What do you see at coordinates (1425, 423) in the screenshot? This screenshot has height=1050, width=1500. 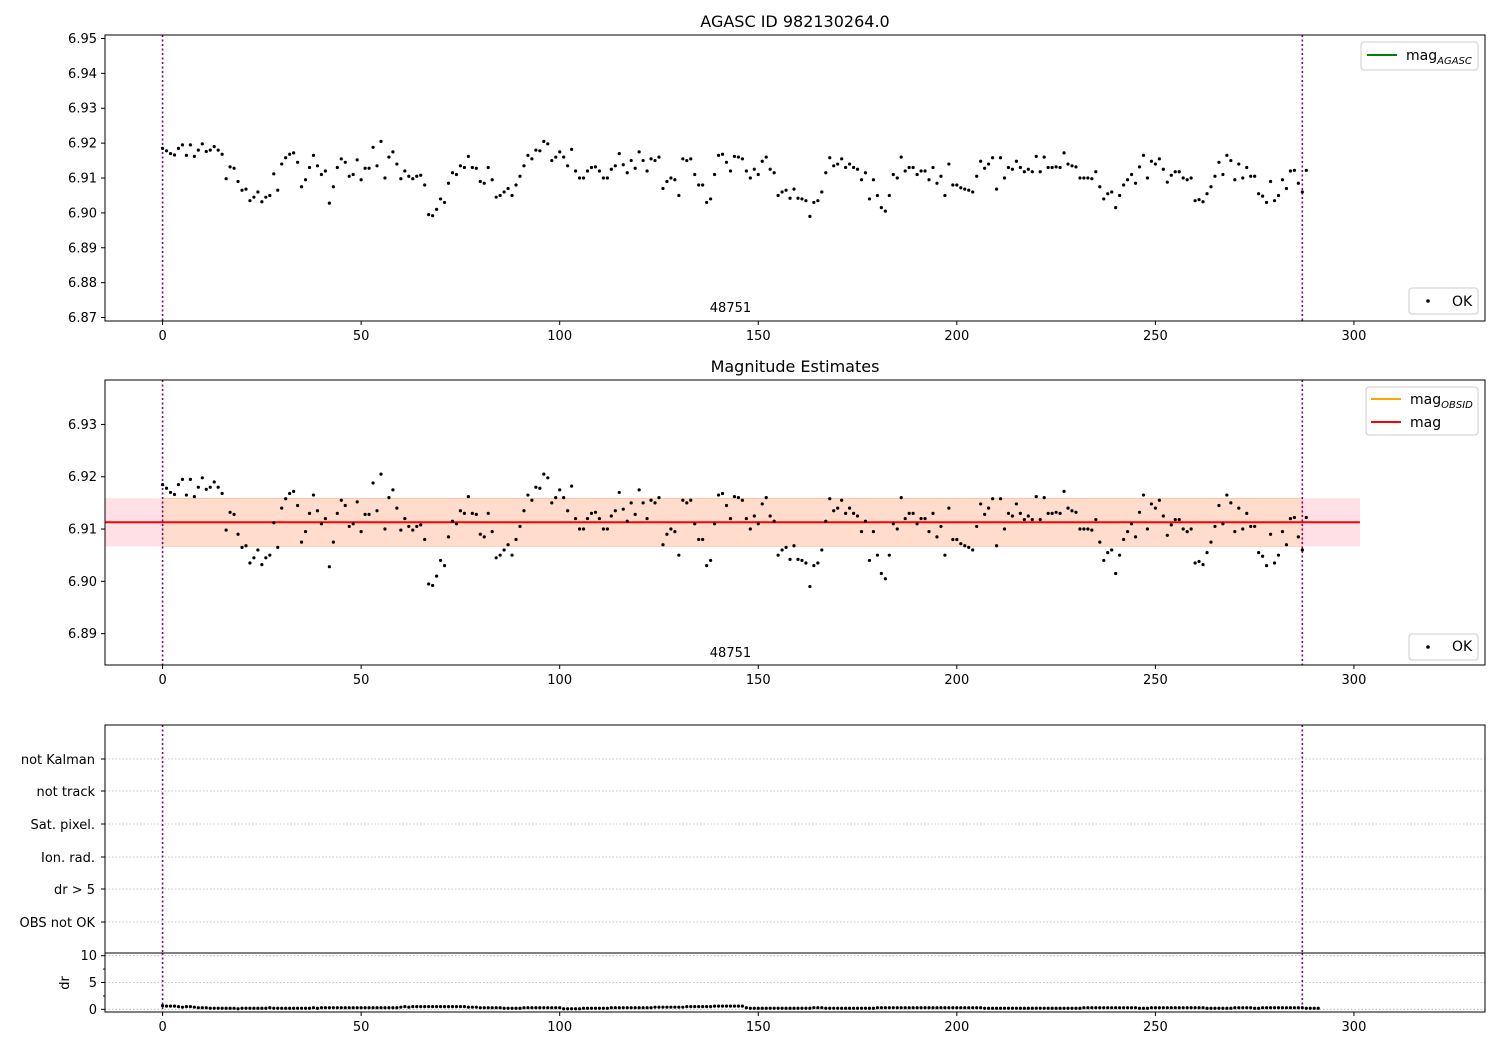 I see `legend-mag-label: mag` at bounding box center [1425, 423].